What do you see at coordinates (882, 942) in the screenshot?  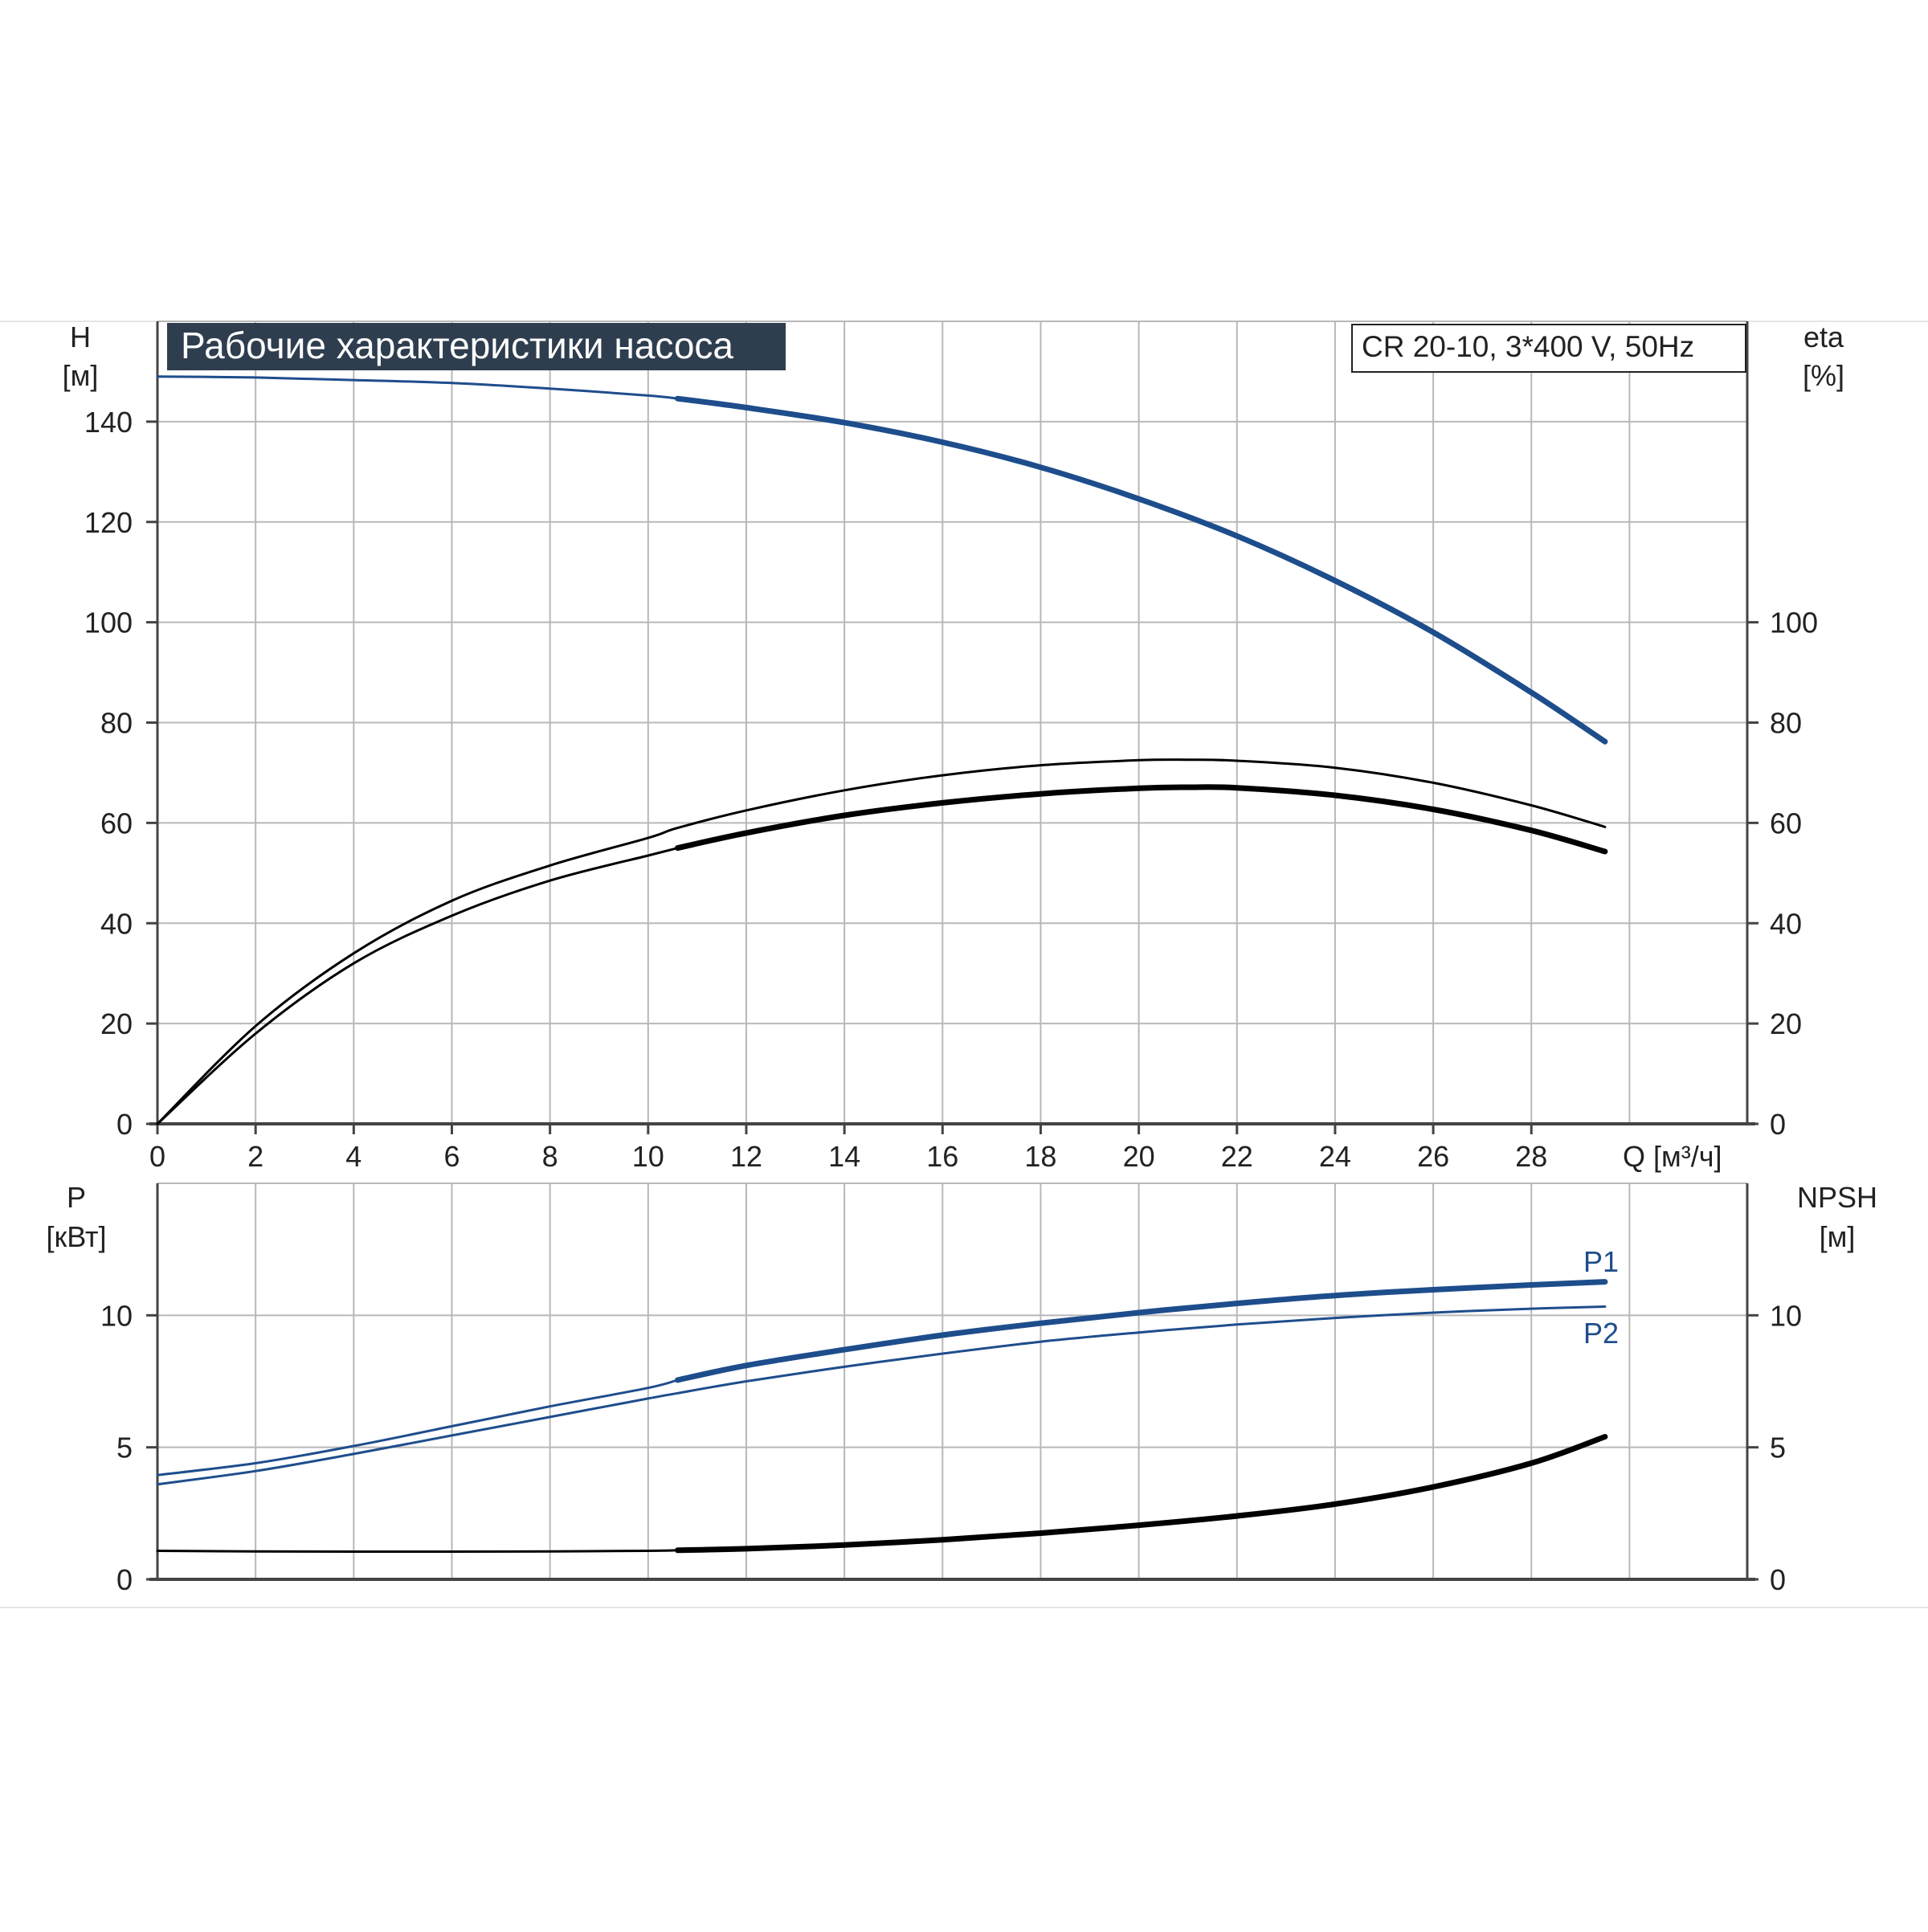 I see `upper-series-1-curve` at bounding box center [882, 942].